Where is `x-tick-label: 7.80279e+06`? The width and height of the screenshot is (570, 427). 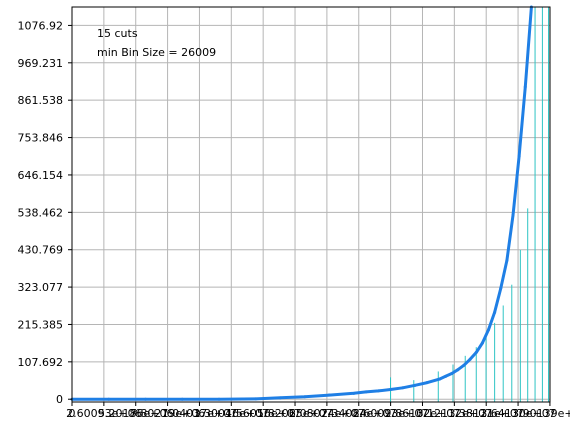 x-tick-label: 7.80279e+06 is located at coordinates (167, 413).